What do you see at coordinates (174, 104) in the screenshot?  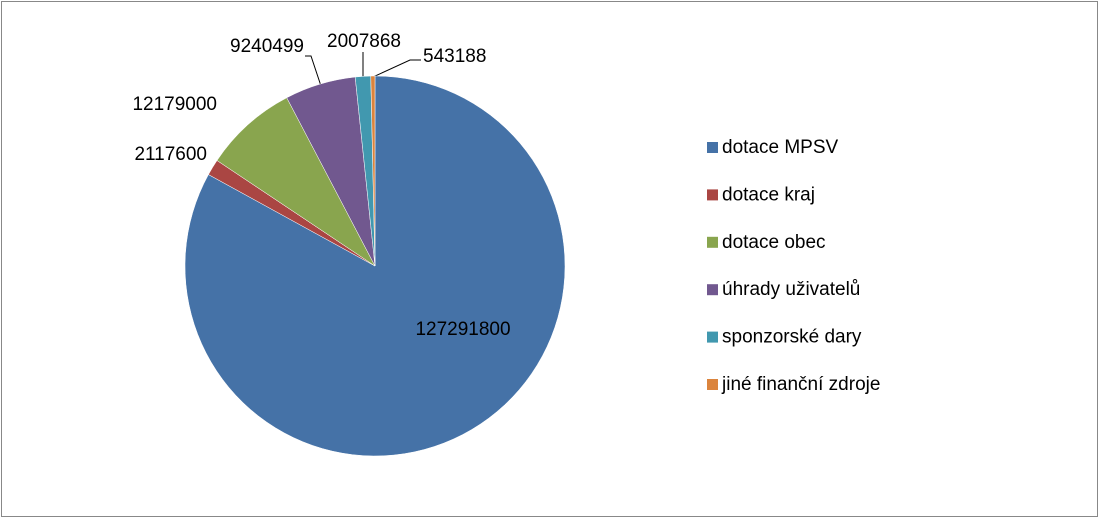 I see `data-label: 12179000` at bounding box center [174, 104].